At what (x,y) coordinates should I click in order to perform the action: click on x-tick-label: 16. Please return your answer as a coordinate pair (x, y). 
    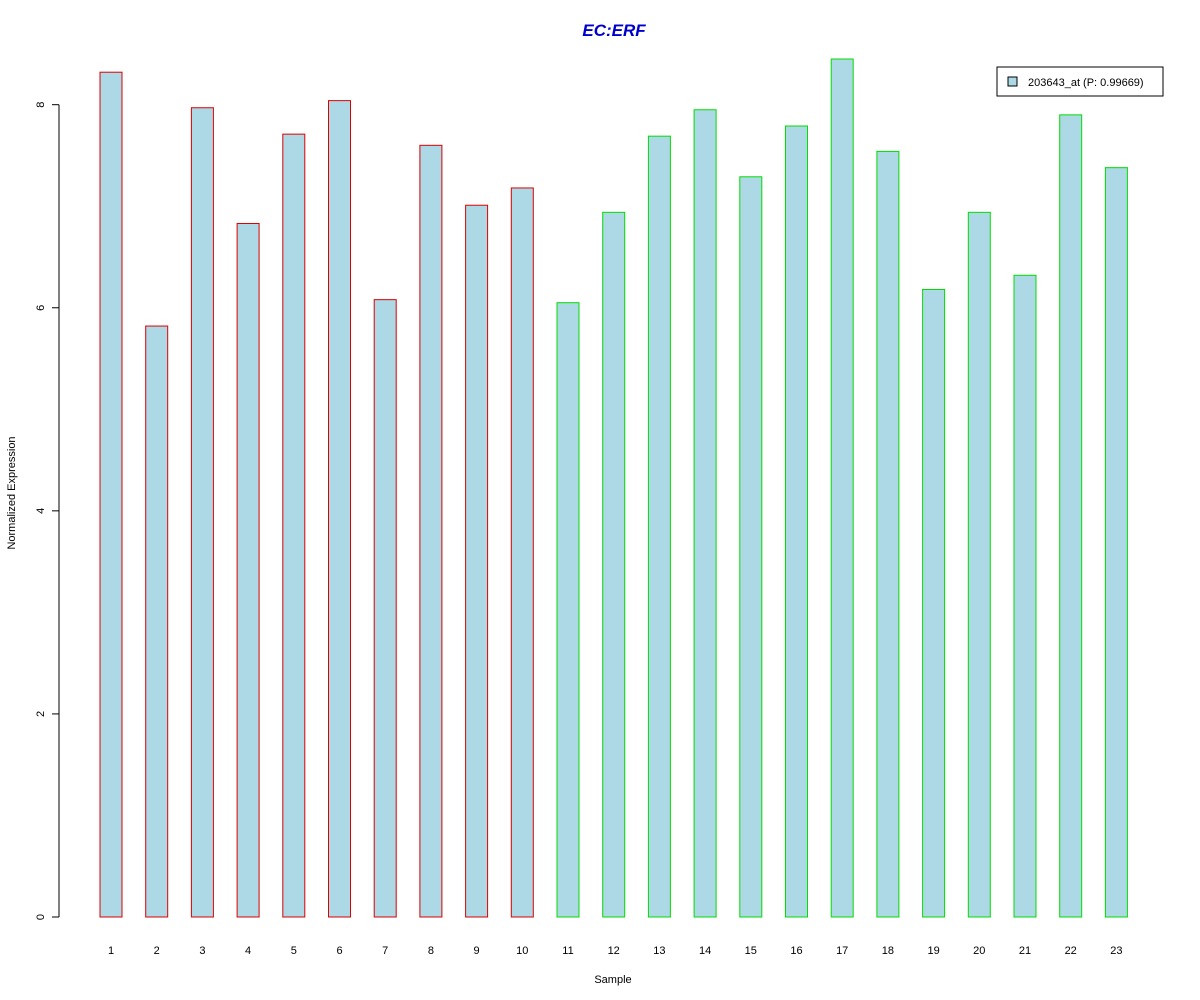
    Looking at the image, I should click on (796, 951).